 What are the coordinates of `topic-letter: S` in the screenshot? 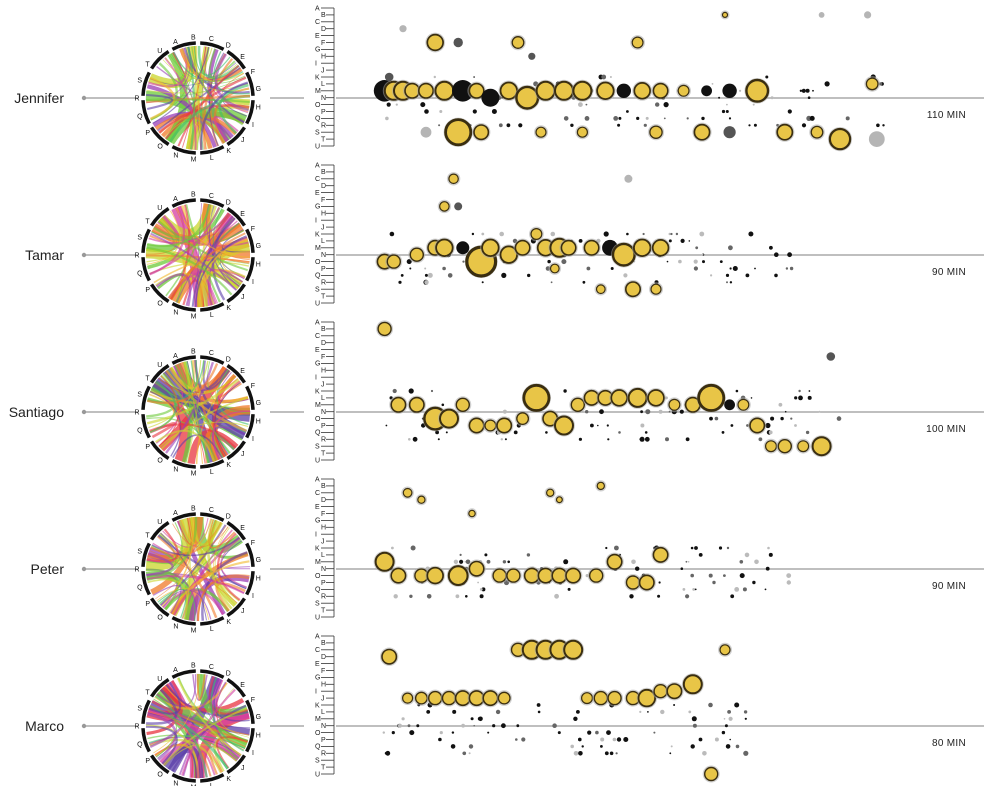 It's located at (317, 290).